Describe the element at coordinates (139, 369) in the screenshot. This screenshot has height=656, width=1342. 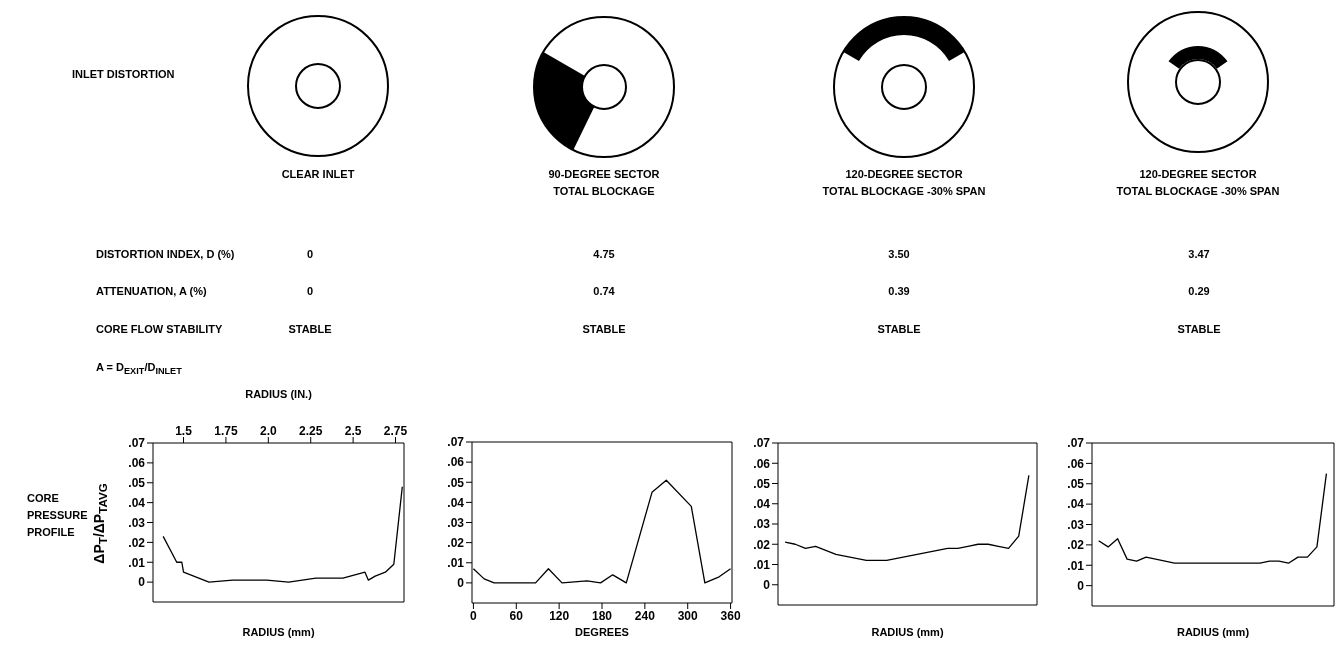
I see `text: A = D$_{EXIT}$/D$_{INLET}$` at that location.